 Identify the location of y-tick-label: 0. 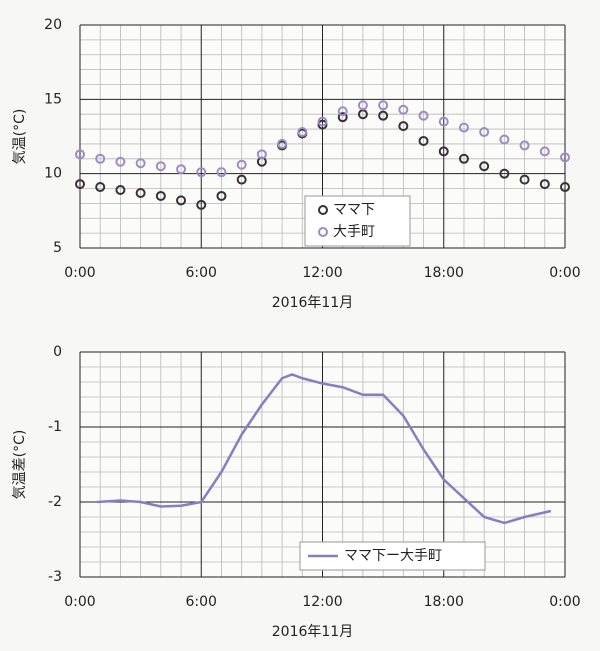
(57, 352).